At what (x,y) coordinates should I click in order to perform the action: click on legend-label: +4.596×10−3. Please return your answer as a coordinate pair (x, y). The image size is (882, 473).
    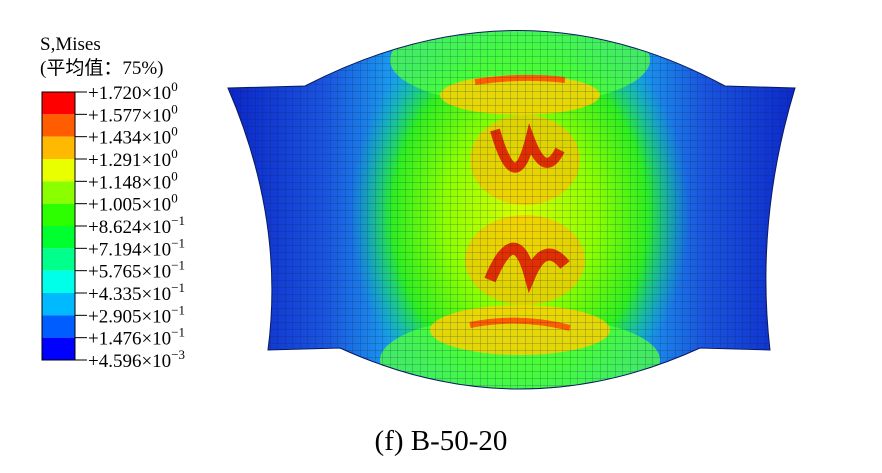
    Looking at the image, I should click on (136, 359).